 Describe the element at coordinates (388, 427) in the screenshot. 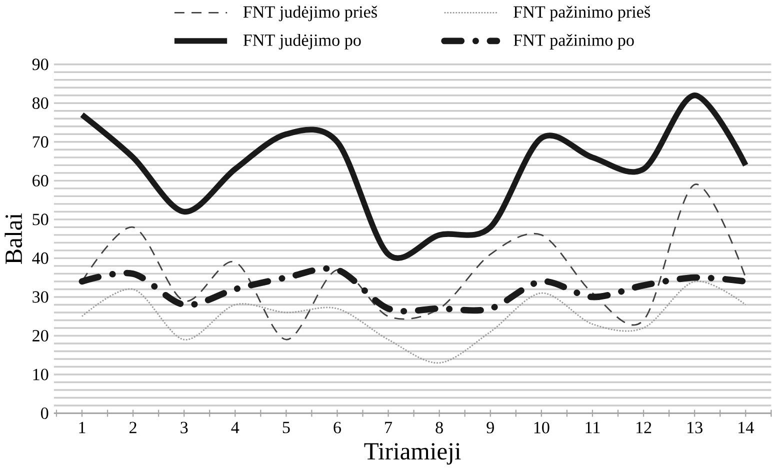

I see `x-tick-label: 7` at that location.